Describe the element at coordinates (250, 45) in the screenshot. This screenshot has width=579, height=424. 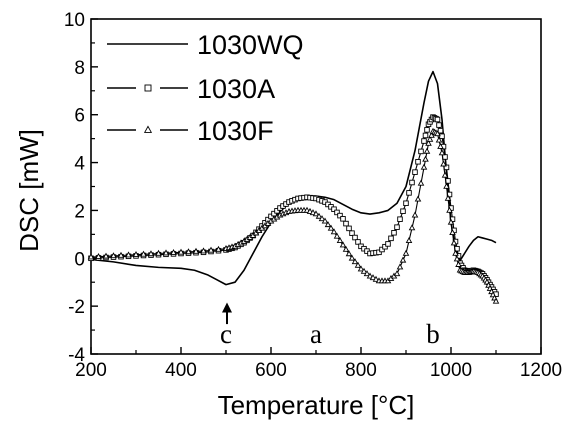
I see `legend-label: 1030WQ` at that location.